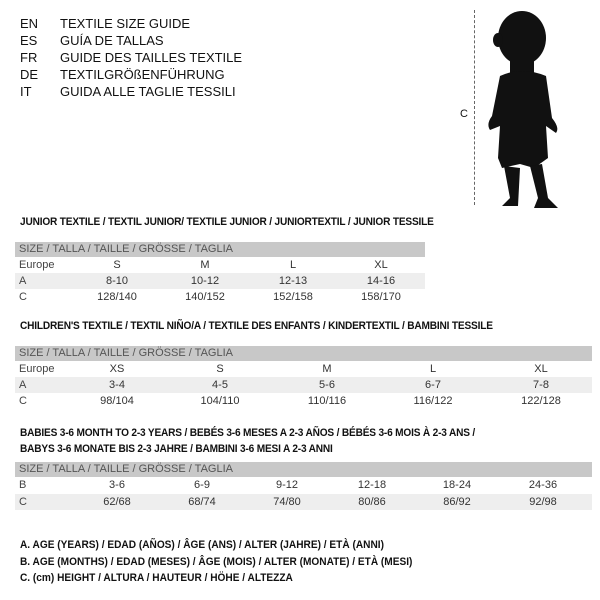 This screenshot has height=600, width=600. Describe the element at coordinates (112, 40) in the screenshot. I see `language-text: GUÍA DE TALLAS` at that location.